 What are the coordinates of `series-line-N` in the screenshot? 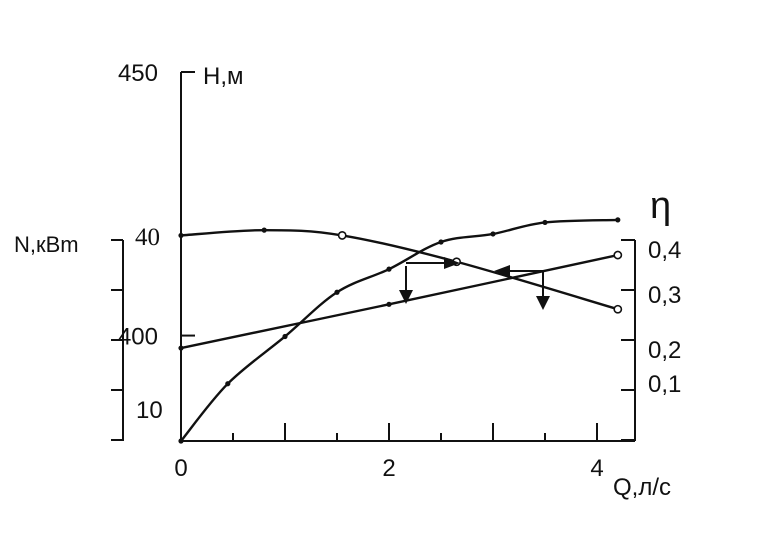 It's located at (399, 301).